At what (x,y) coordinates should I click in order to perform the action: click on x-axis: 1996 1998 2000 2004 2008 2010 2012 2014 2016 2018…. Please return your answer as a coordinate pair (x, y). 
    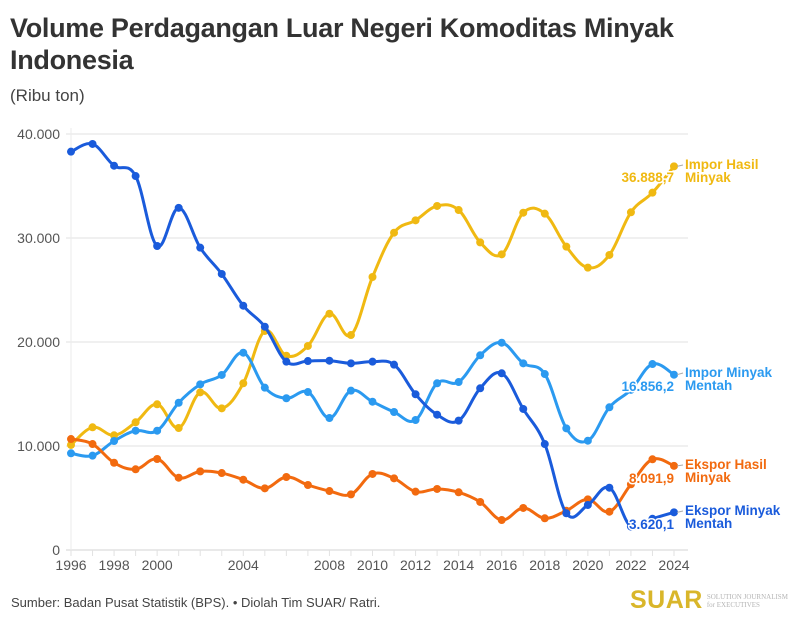
    Looking at the image, I should click on (372, 561).